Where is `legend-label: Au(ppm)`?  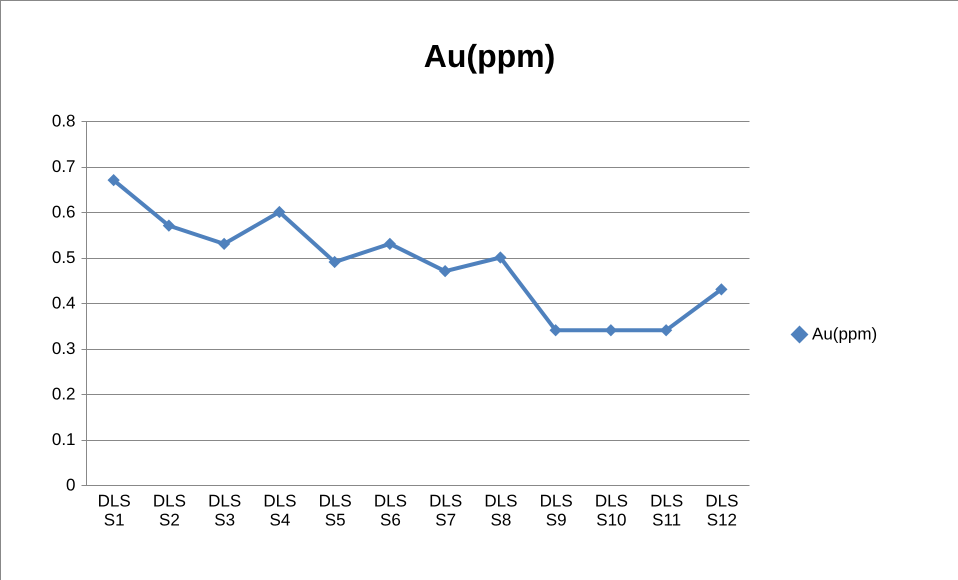
legend-label: Au(ppm) is located at coordinates (845, 334).